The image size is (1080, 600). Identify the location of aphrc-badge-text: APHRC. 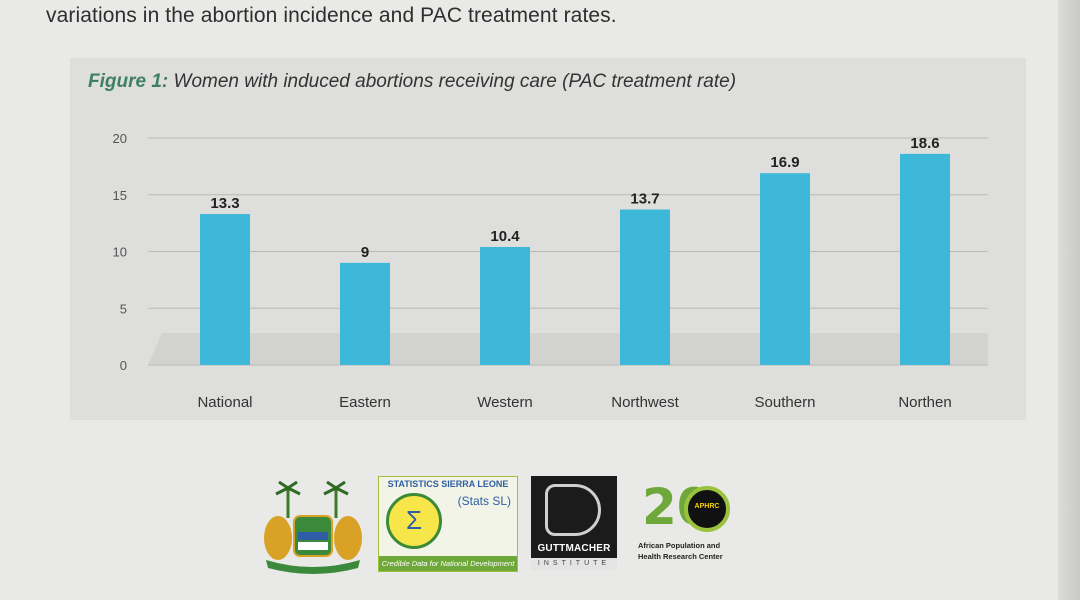
(707, 506).